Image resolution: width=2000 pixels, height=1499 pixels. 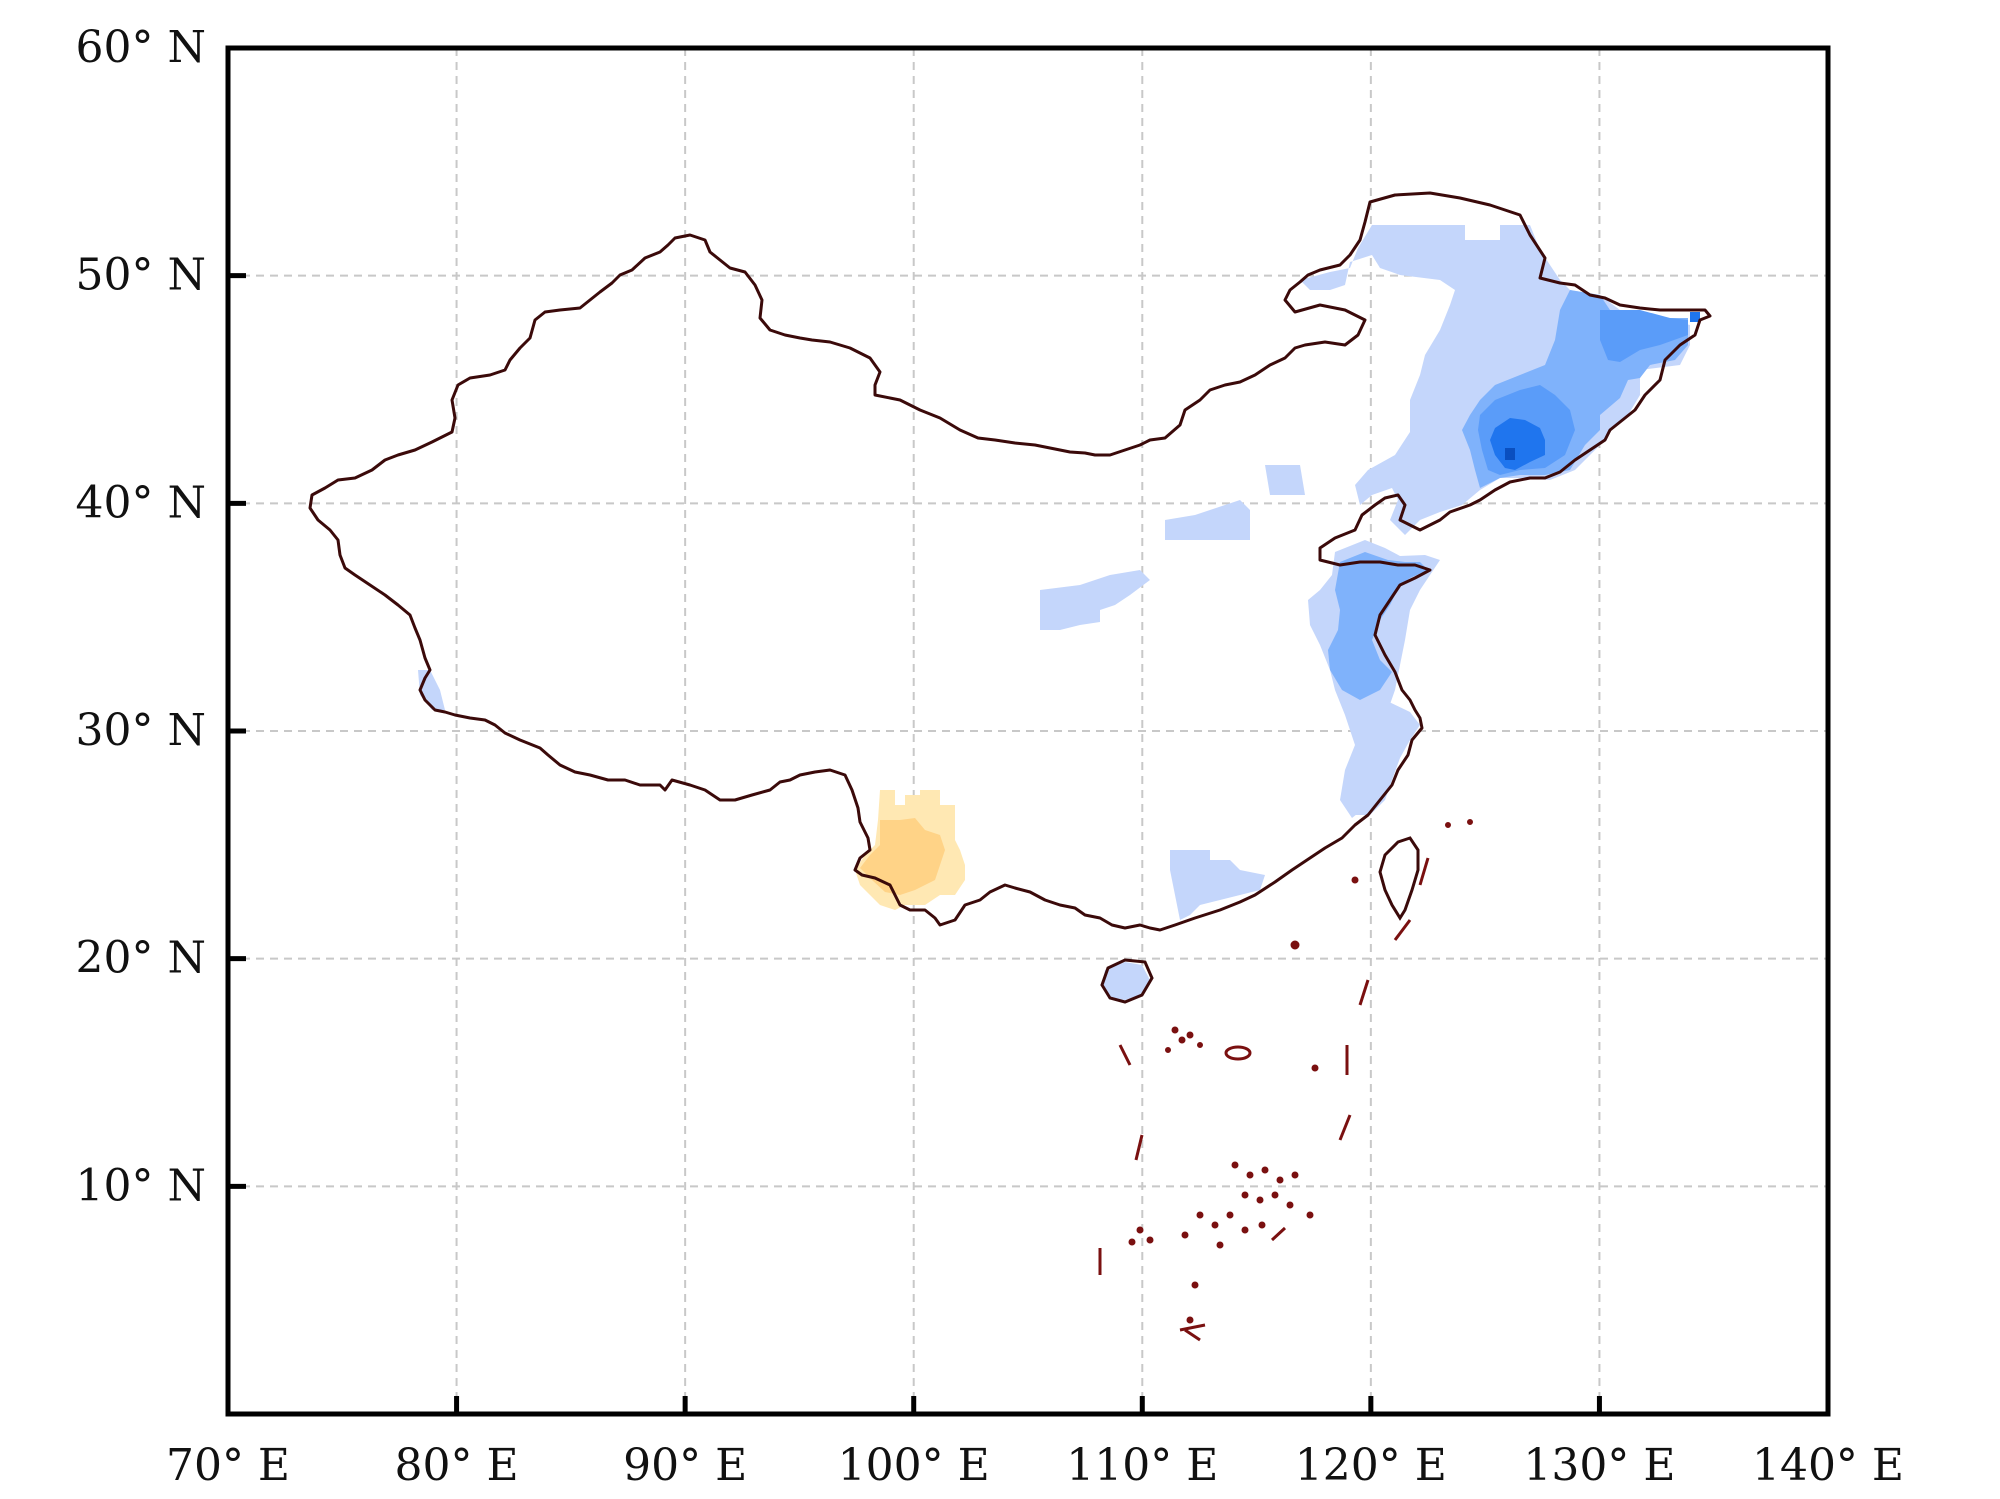 What do you see at coordinates (1185, 1235) in the screenshot?
I see `island-y` at bounding box center [1185, 1235].